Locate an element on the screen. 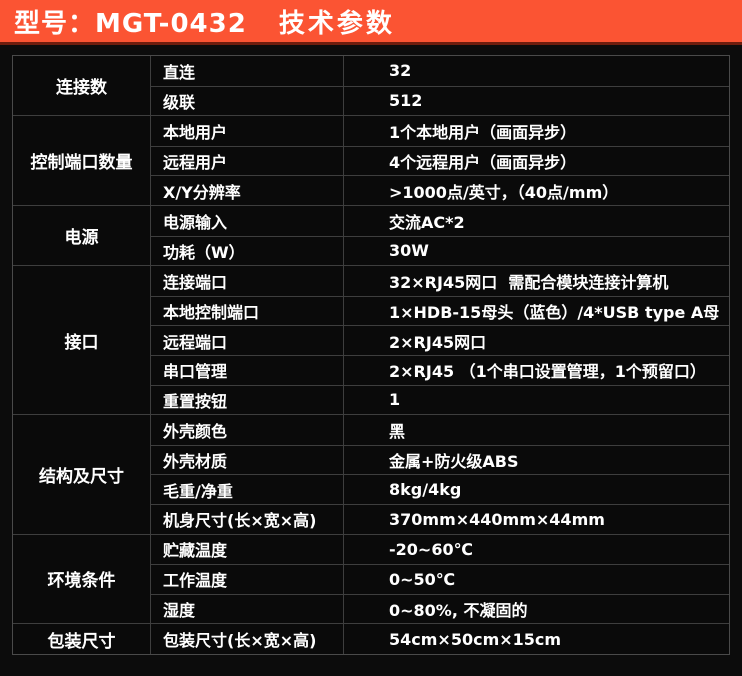 The width and height of the screenshot is (742, 676). param-label: 串口管理 is located at coordinates (247, 370).